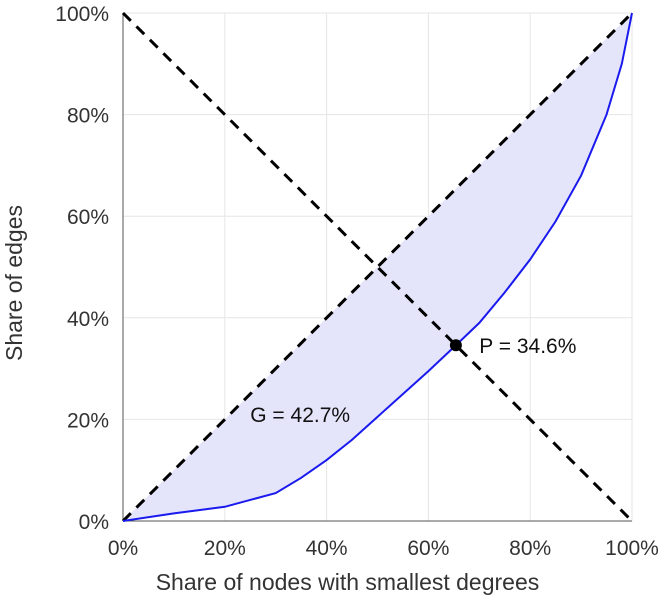  I want to click on x-axis-title: Share of nodes with smallest degrees, so click(348, 582).